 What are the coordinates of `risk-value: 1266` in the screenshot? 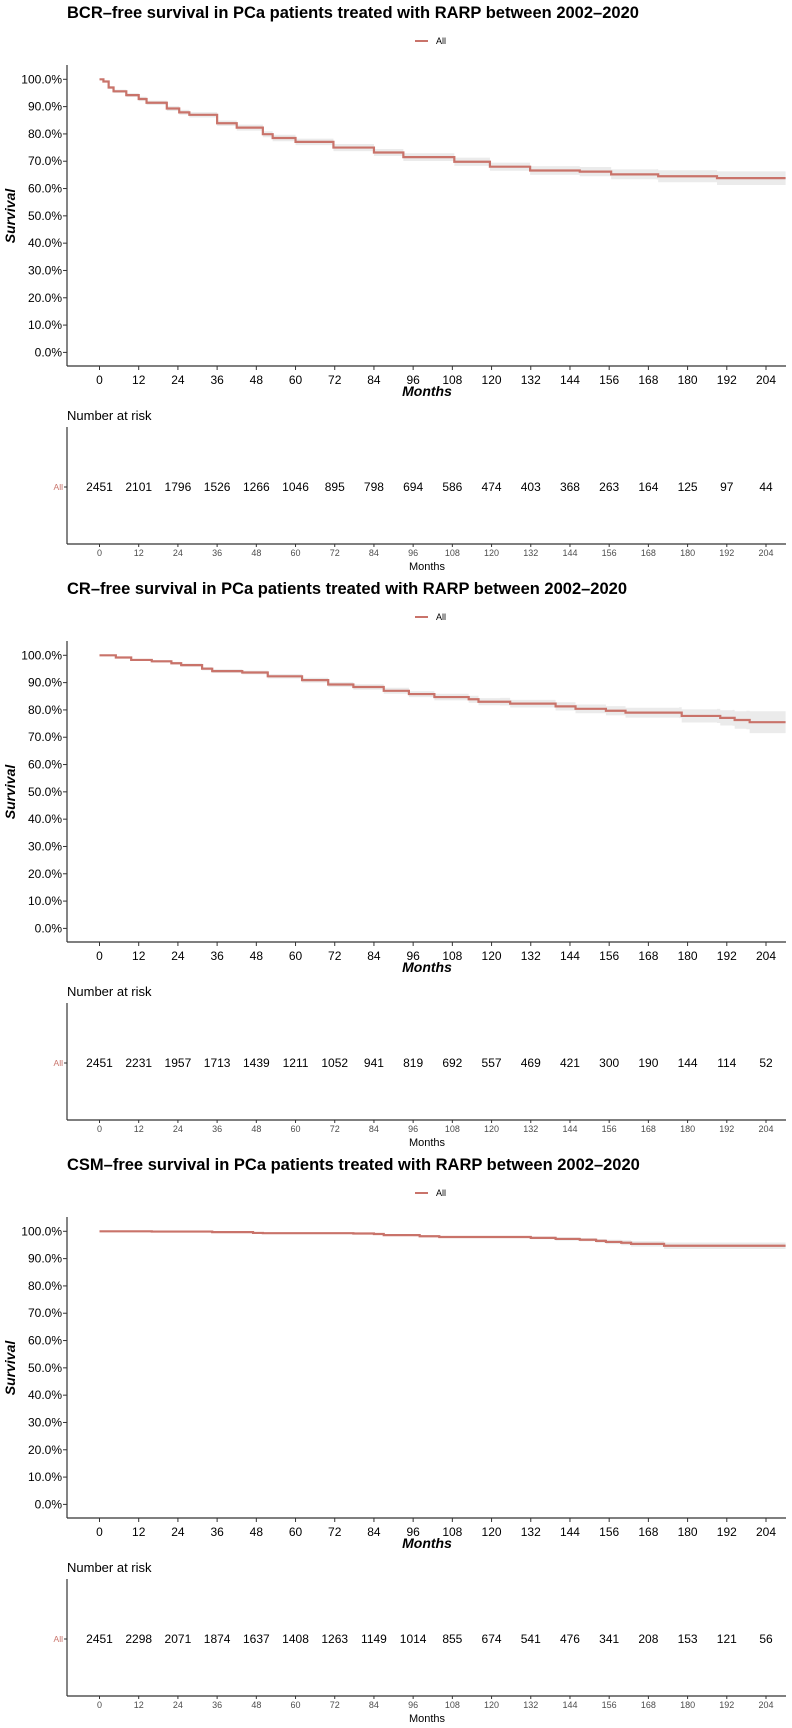 It's located at (256, 487).